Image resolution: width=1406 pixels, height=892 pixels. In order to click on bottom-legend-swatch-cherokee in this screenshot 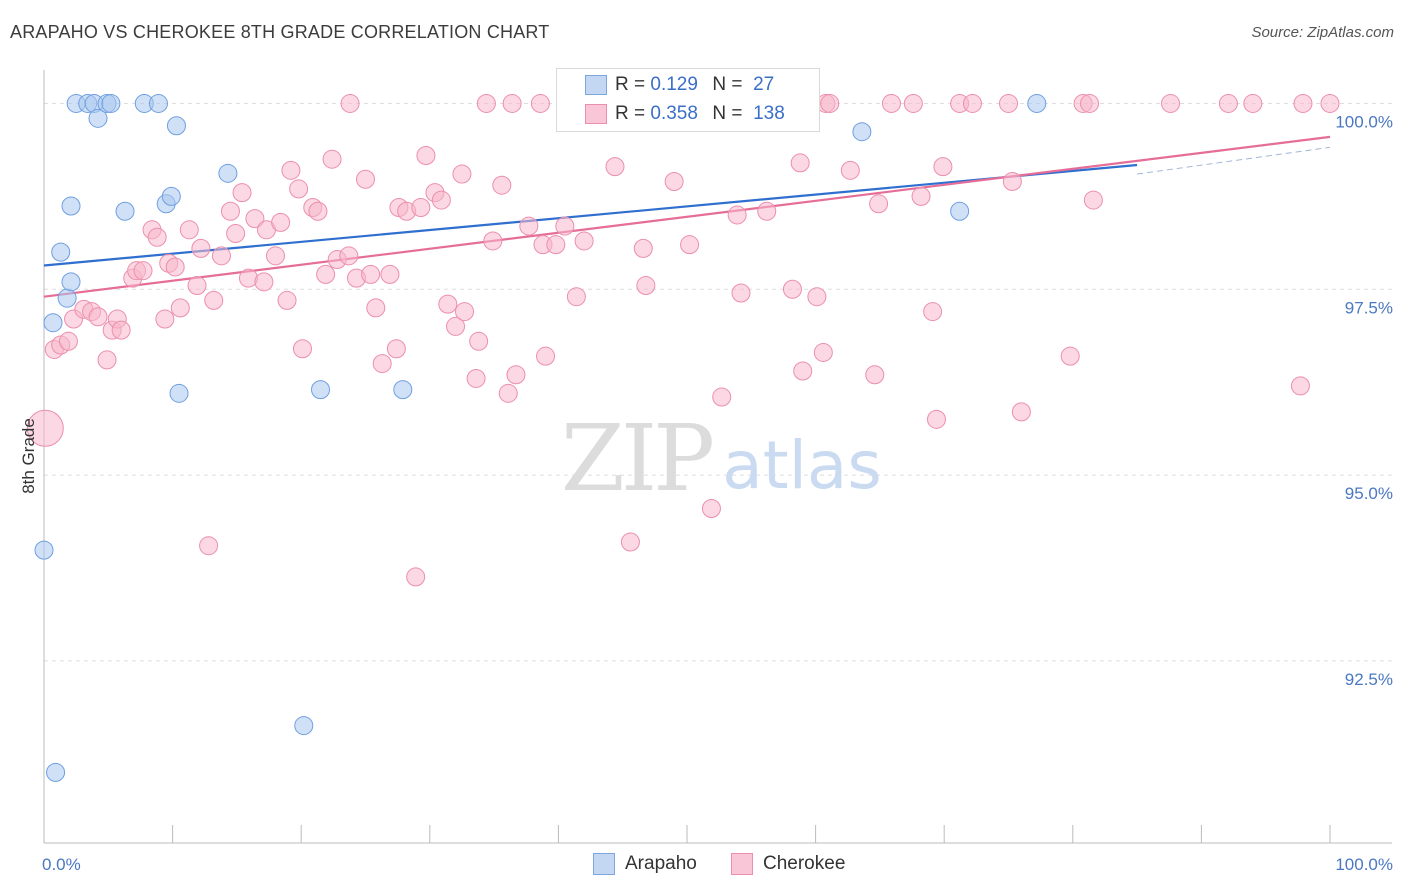, I will do `click(742, 864)`.